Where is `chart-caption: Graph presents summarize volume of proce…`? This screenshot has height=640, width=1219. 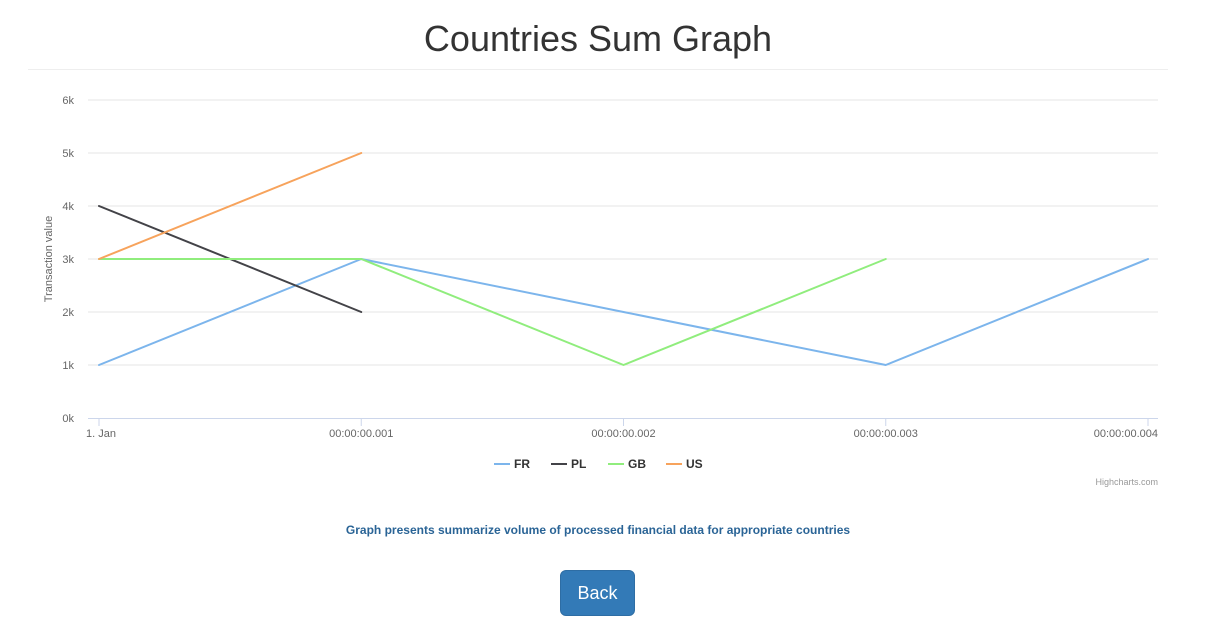 chart-caption: Graph presents summarize volume of proce… is located at coordinates (598, 530).